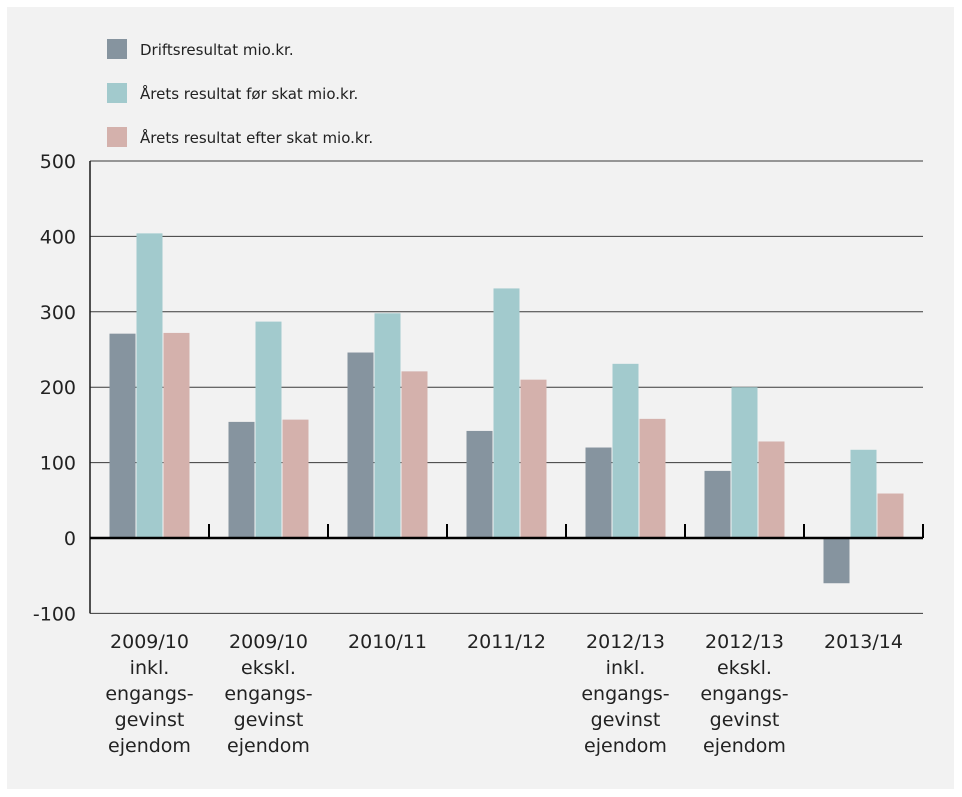  I want to click on category-label: 2009/10 ekskl. engangs-gevinst ejendom, so click(268, 694).